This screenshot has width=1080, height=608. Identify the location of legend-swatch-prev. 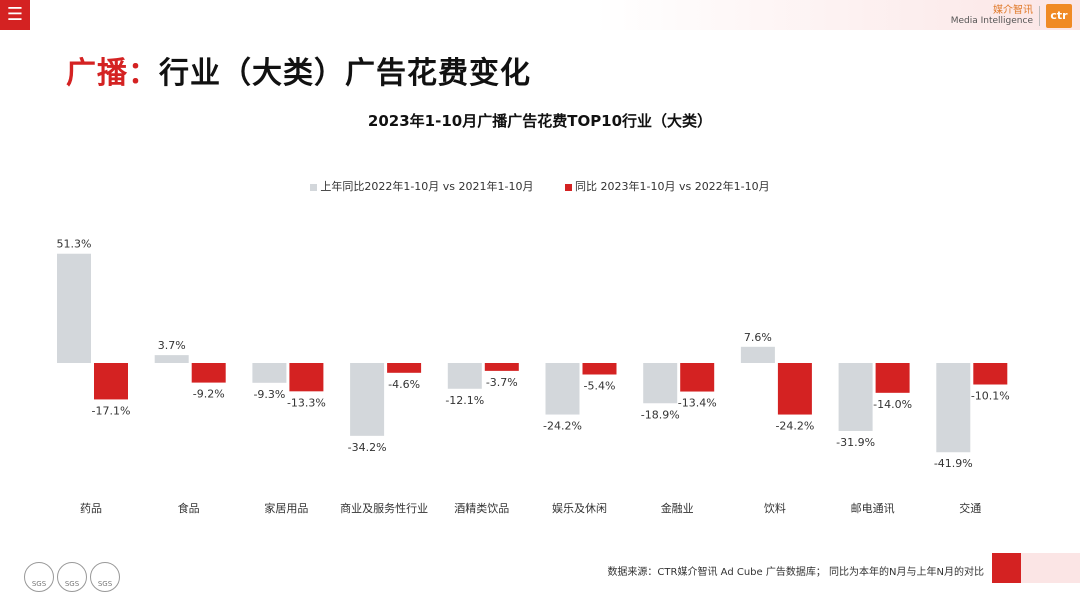
(314, 187).